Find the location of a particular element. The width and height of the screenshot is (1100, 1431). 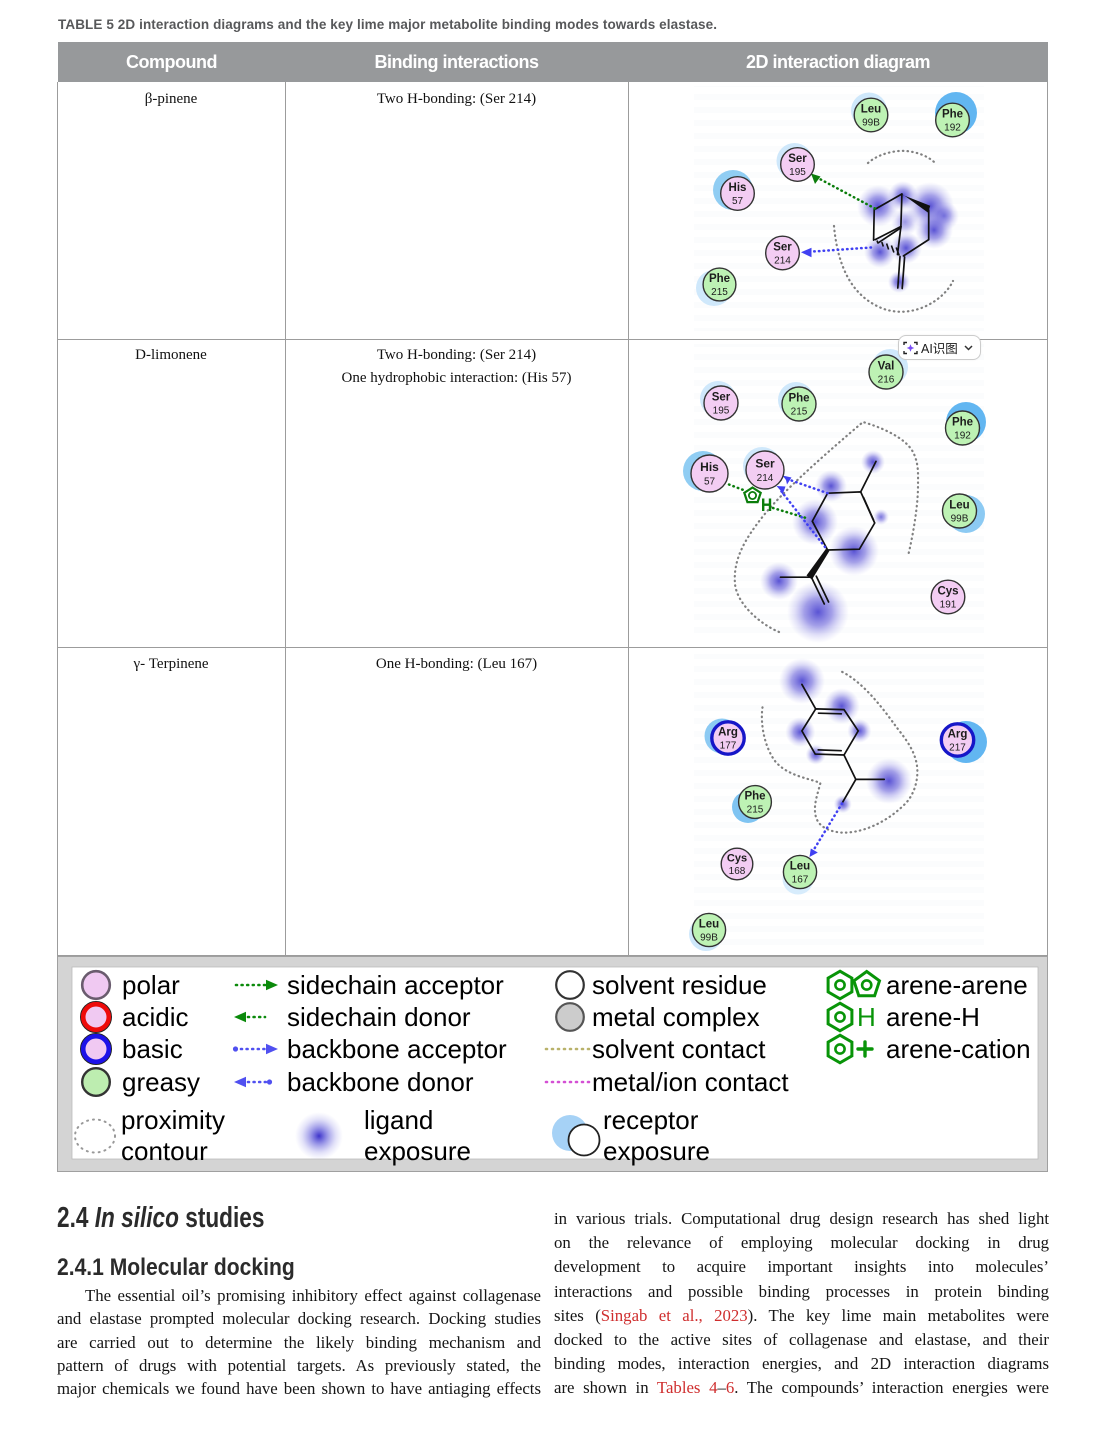

svg-text: proximity is located at coordinates (173, 1120).